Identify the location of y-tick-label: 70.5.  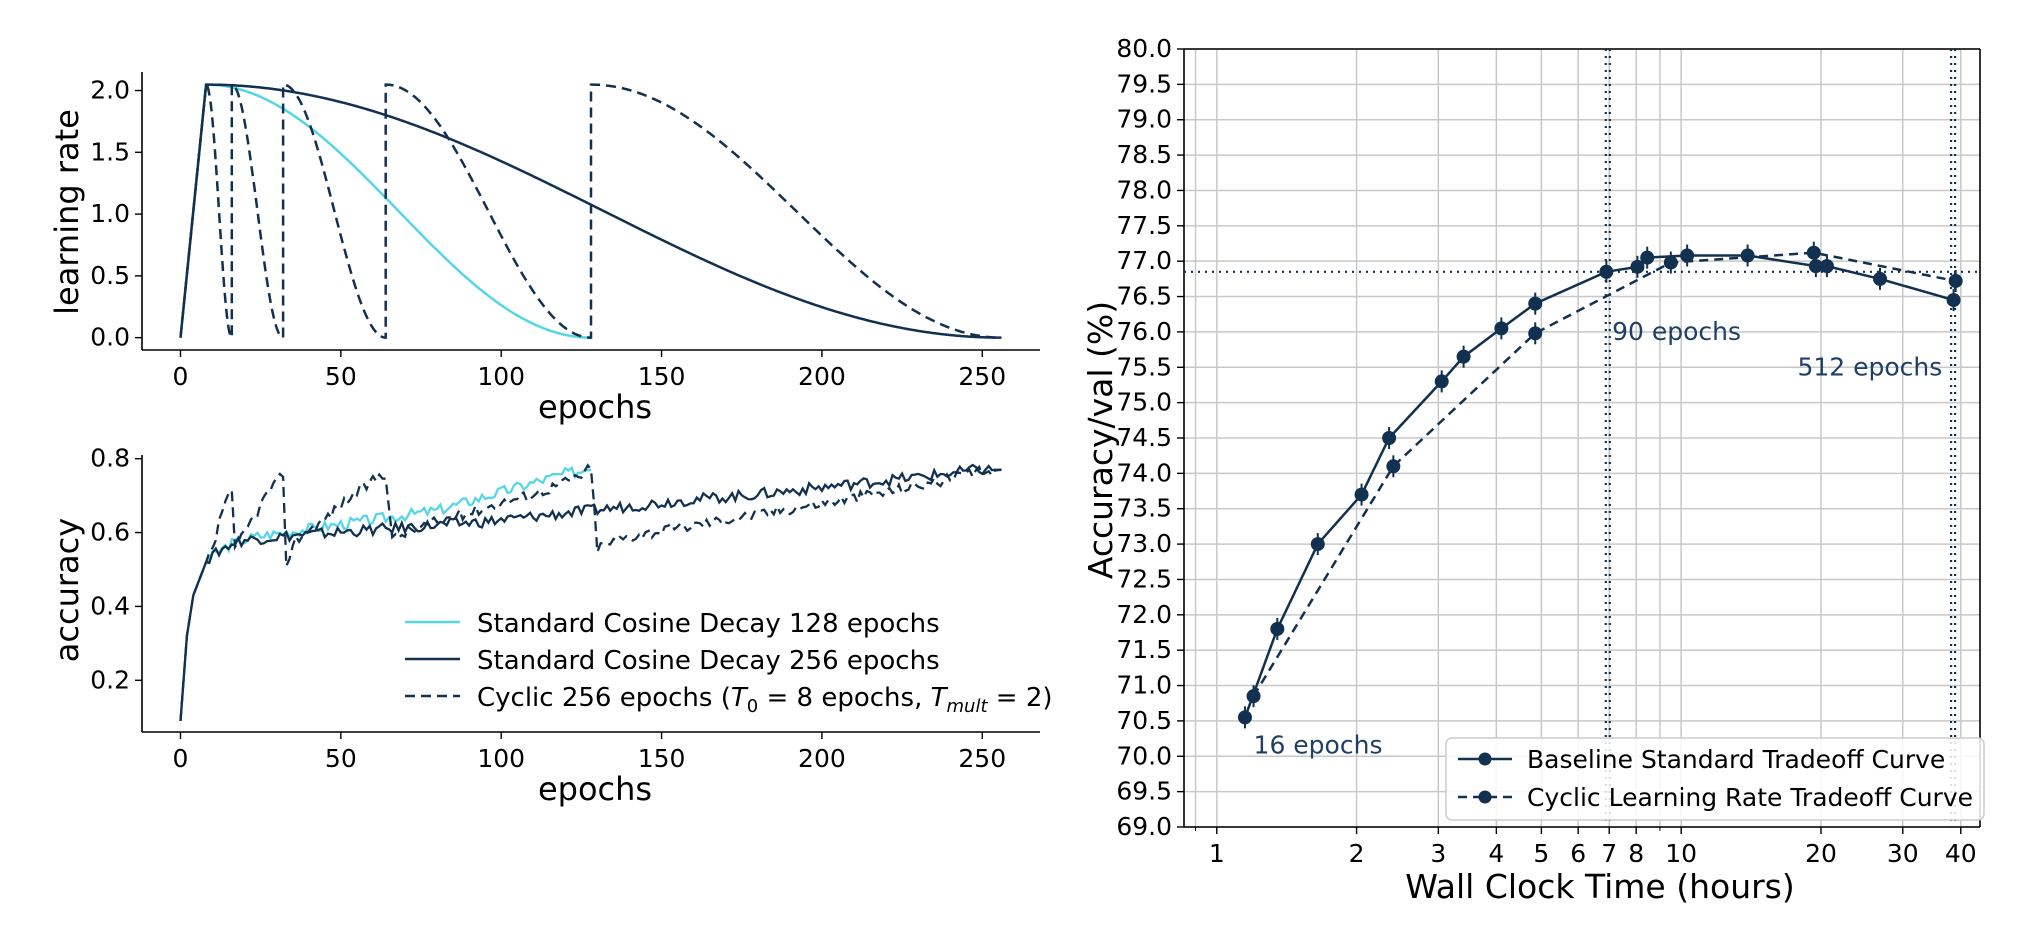
(1144, 720).